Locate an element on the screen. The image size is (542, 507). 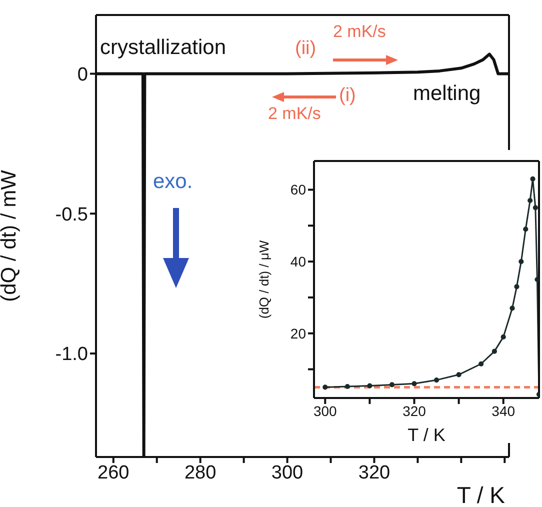
y-tick-label: -1.0 is located at coordinates (71, 355).